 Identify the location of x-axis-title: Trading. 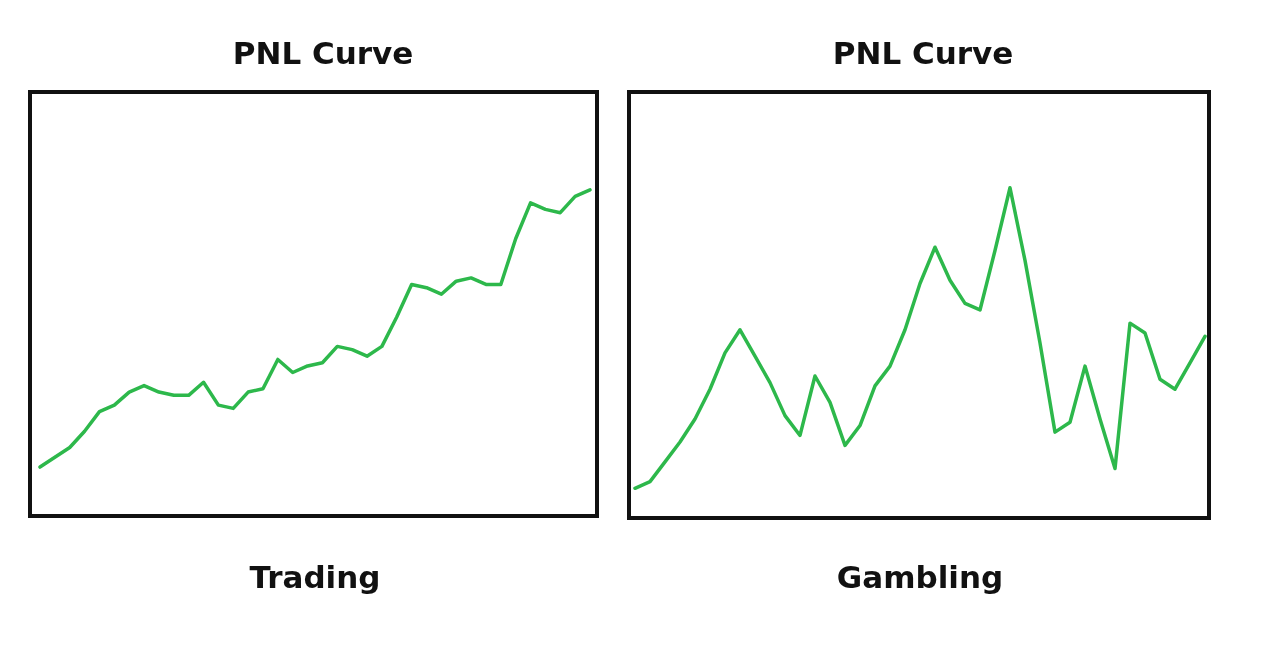
(315, 576).